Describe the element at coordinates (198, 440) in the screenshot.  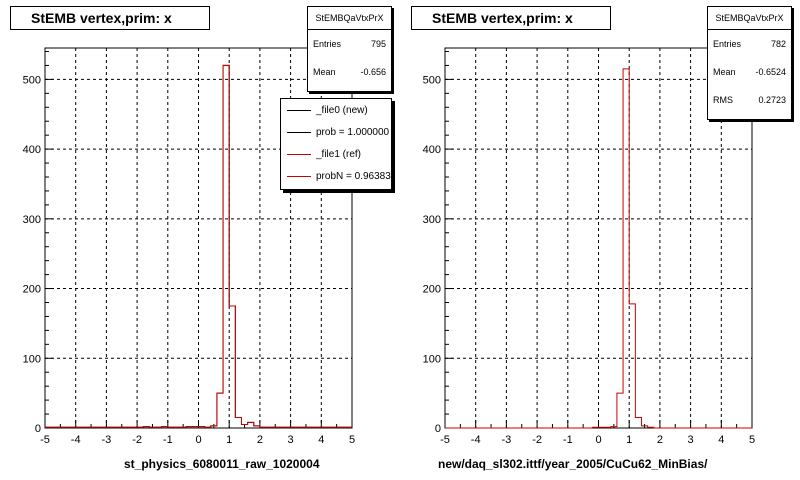
I see `left-x-tick-label: 0` at that location.